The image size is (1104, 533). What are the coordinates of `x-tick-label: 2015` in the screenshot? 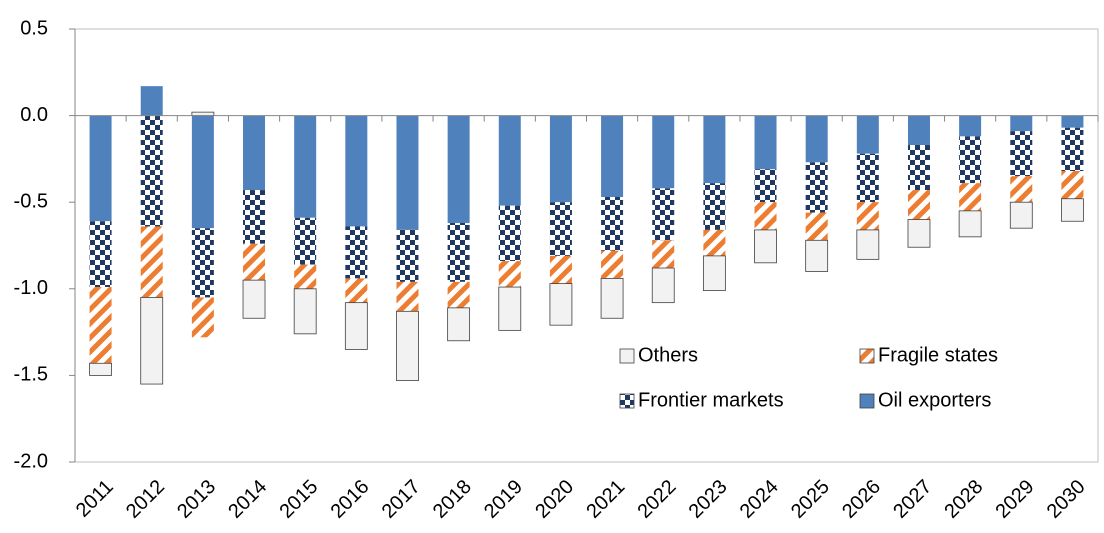 It's located at (298, 499).